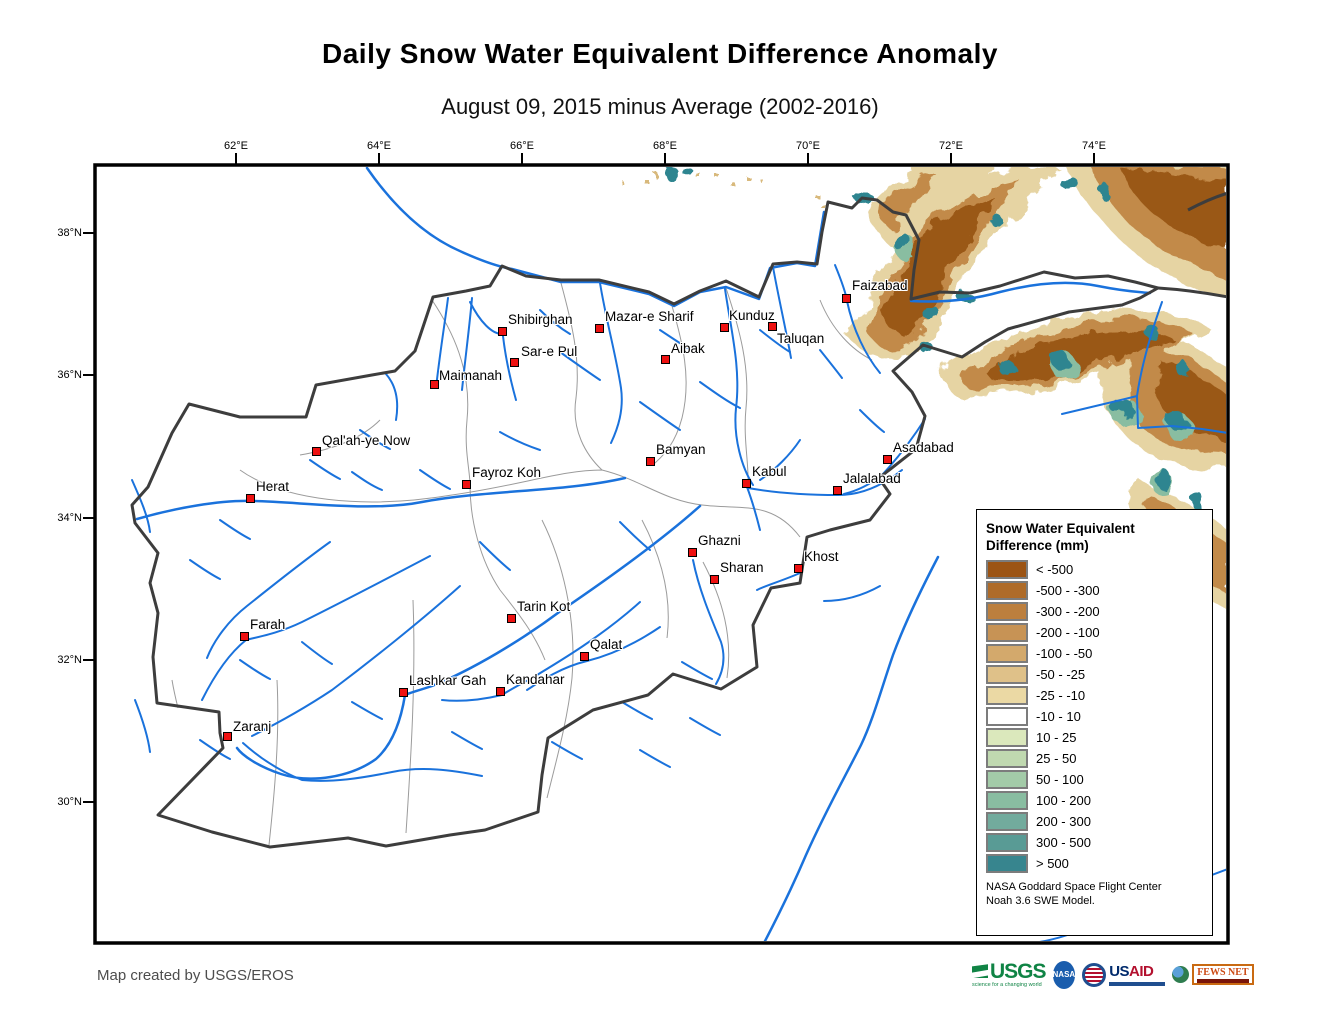 The width and height of the screenshot is (1320, 1020). I want to click on city-label: Faizabad, so click(880, 285).